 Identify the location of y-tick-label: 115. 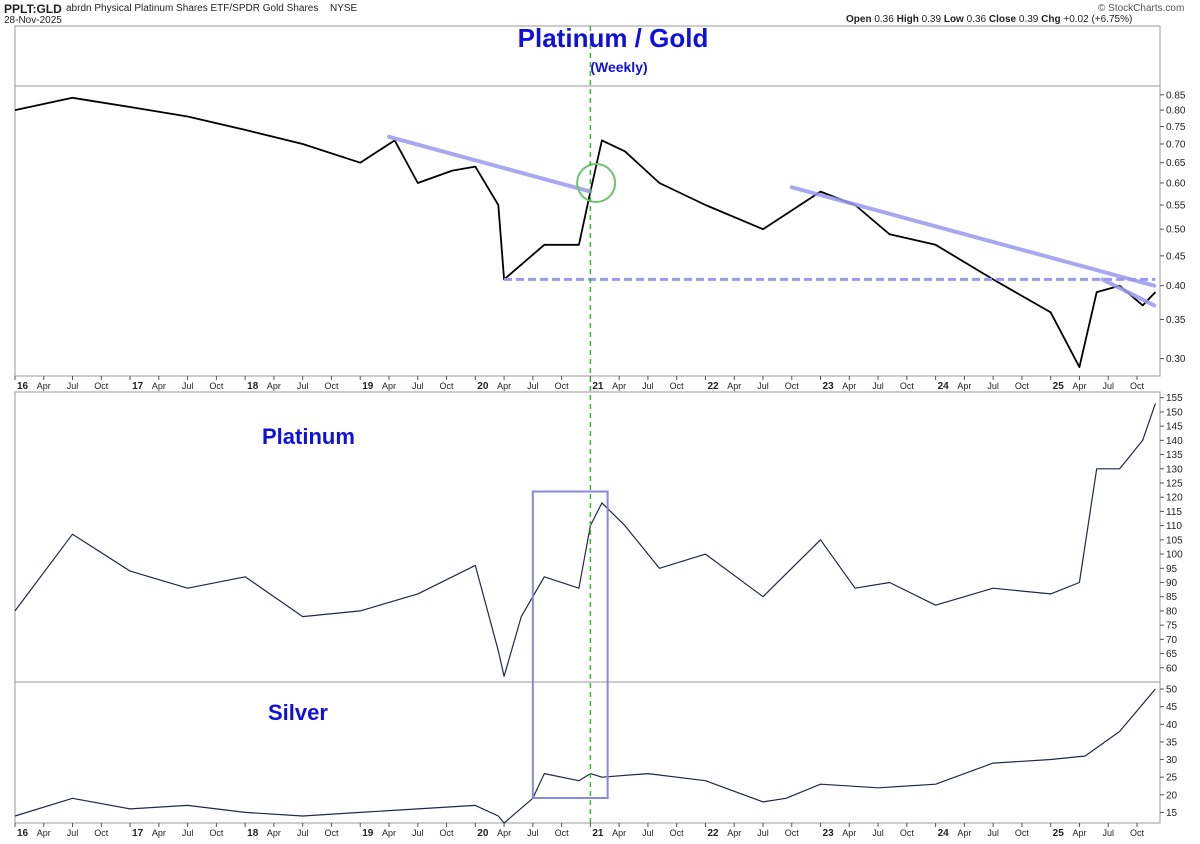
(1174, 512).